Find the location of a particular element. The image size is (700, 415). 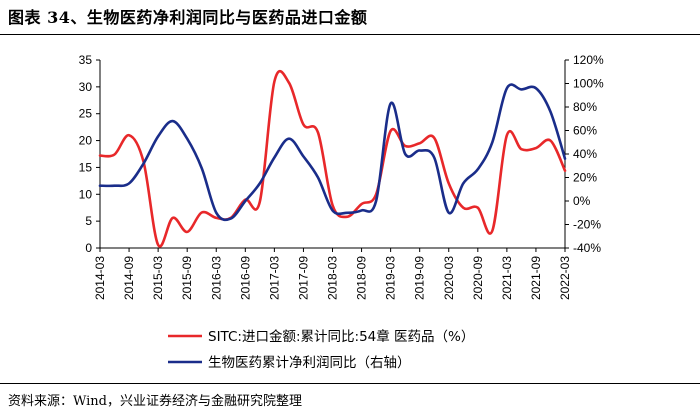

right-tick-label: 120% is located at coordinates (588, 60).